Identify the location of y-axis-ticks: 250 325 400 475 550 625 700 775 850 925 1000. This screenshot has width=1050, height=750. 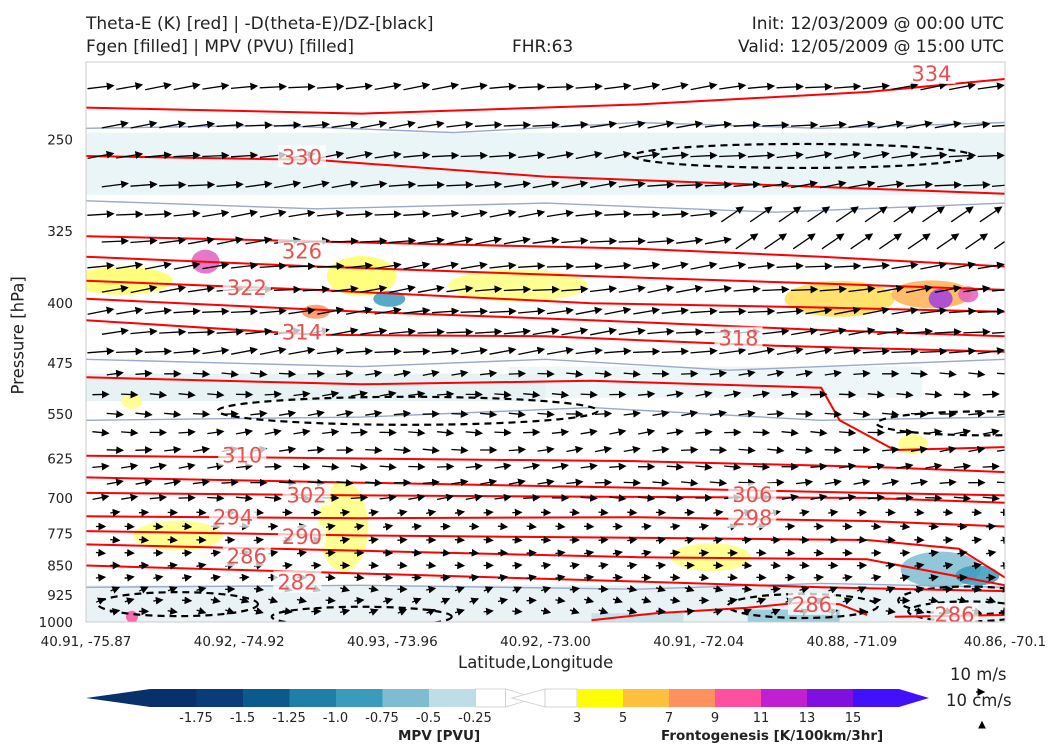
(56, 382).